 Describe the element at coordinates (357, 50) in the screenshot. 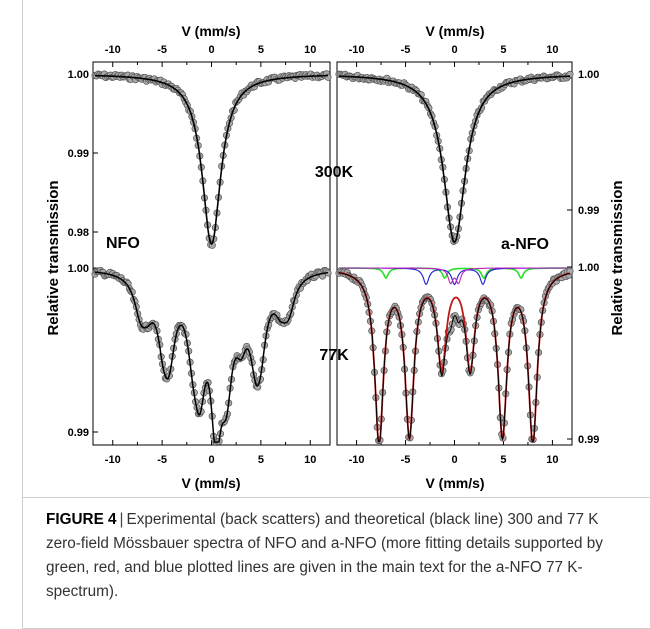

I see `x-tick-label-top-right: -10` at that location.